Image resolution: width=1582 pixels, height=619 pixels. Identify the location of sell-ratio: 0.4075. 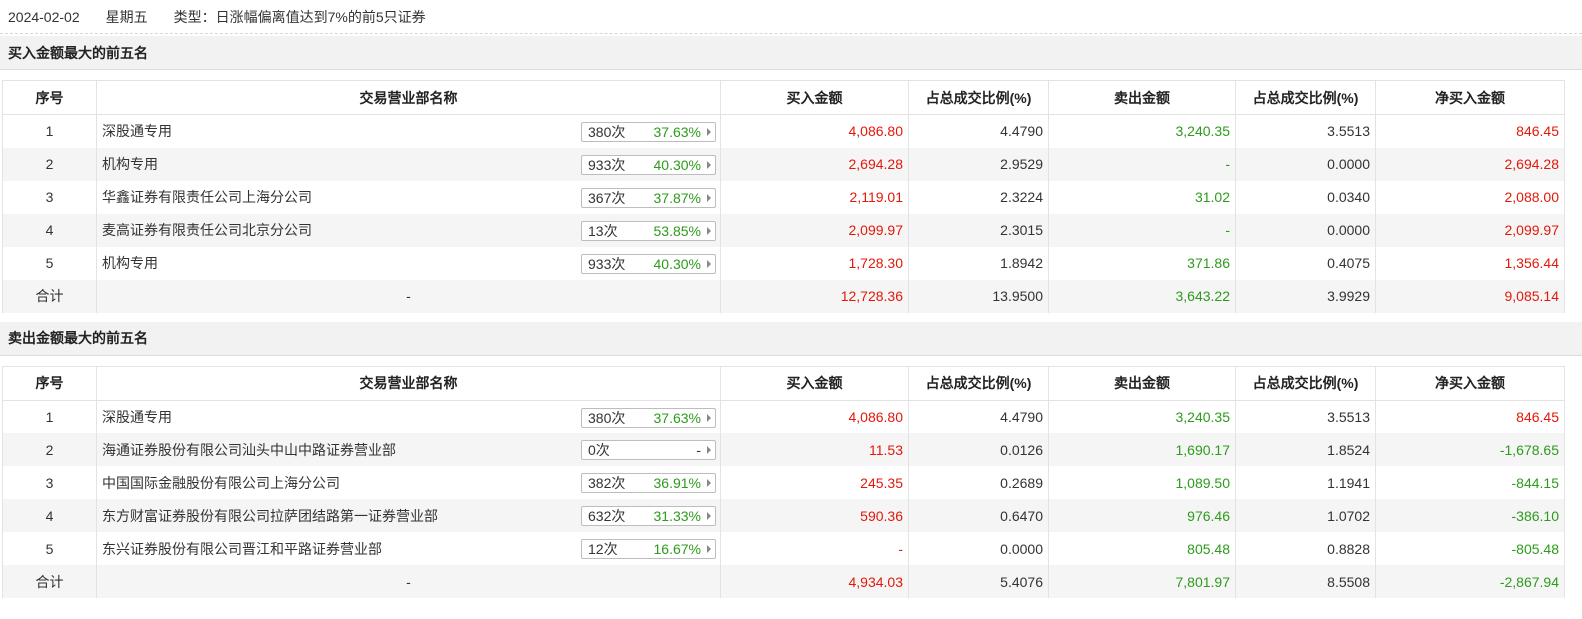
(1305, 263).